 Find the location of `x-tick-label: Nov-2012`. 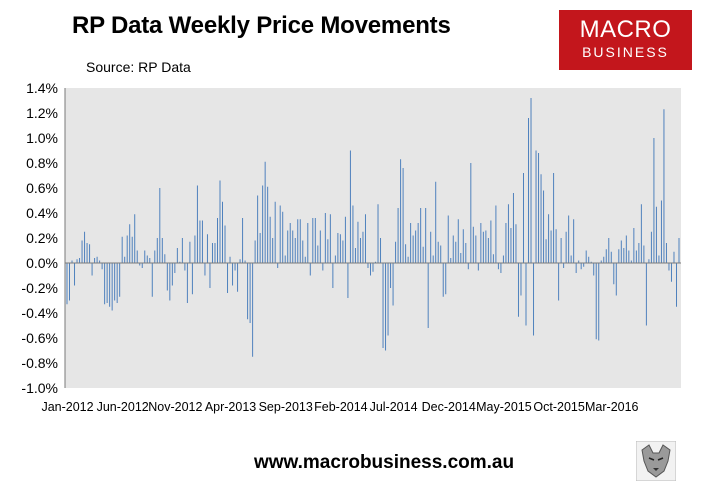

x-tick-label: Nov-2012 is located at coordinates (175, 407).